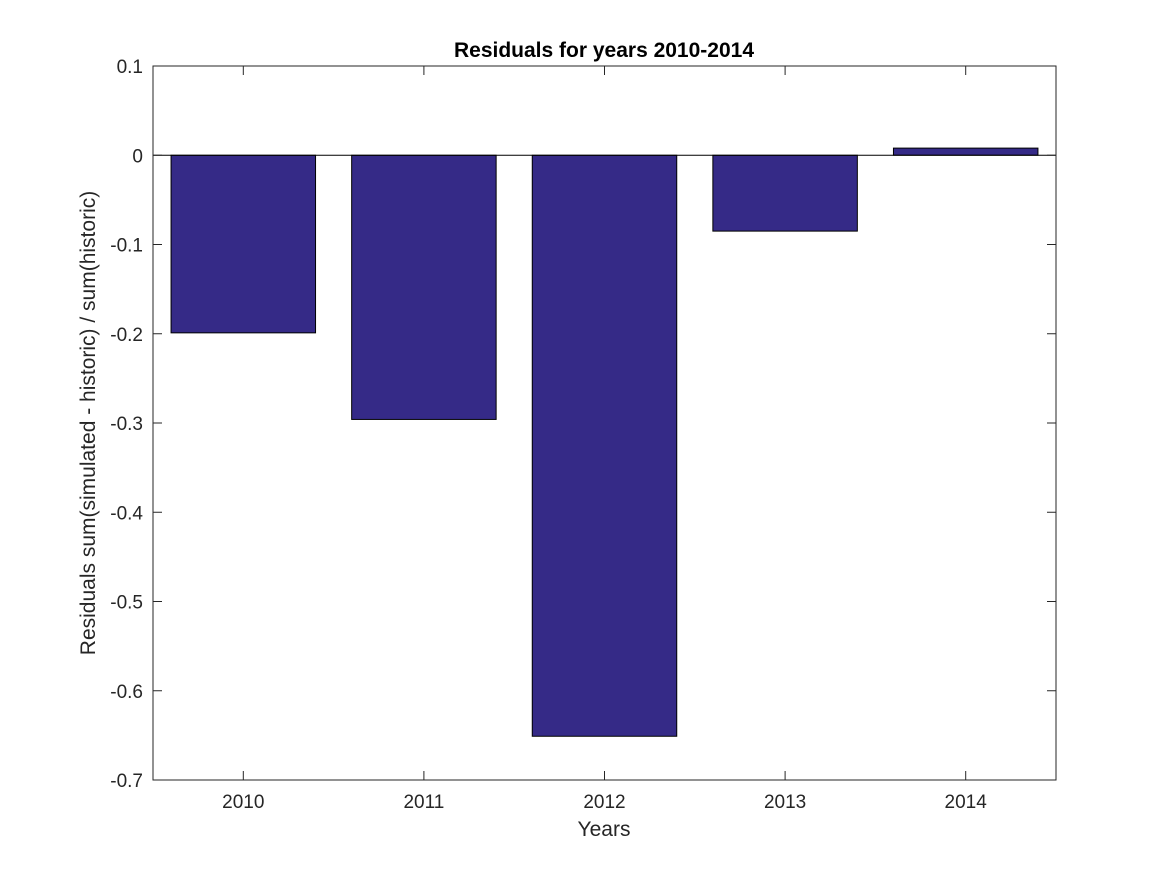  I want to click on bar-2010, so click(243, 244).